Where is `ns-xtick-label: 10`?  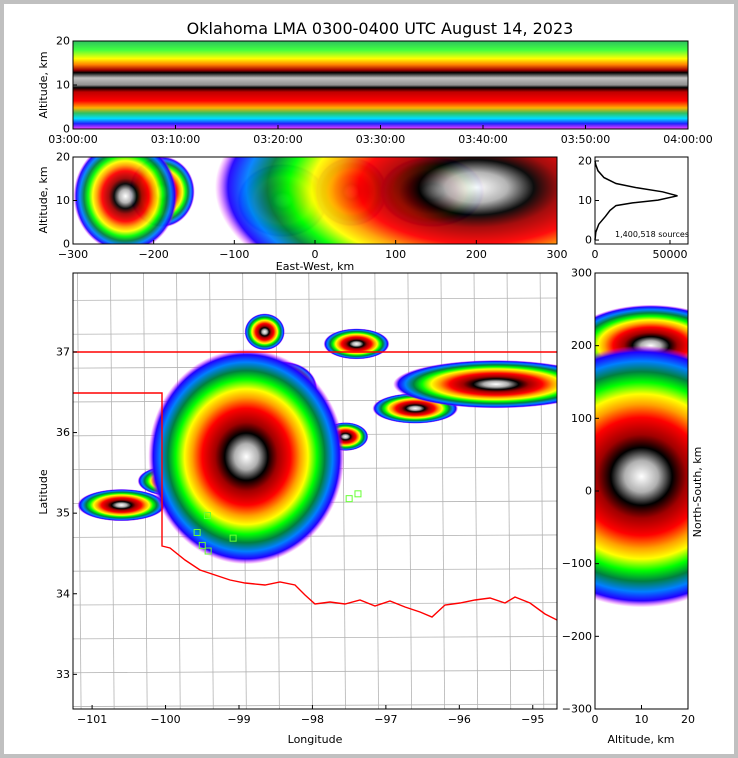
ns-xtick-label: 10 is located at coordinates (642, 719).